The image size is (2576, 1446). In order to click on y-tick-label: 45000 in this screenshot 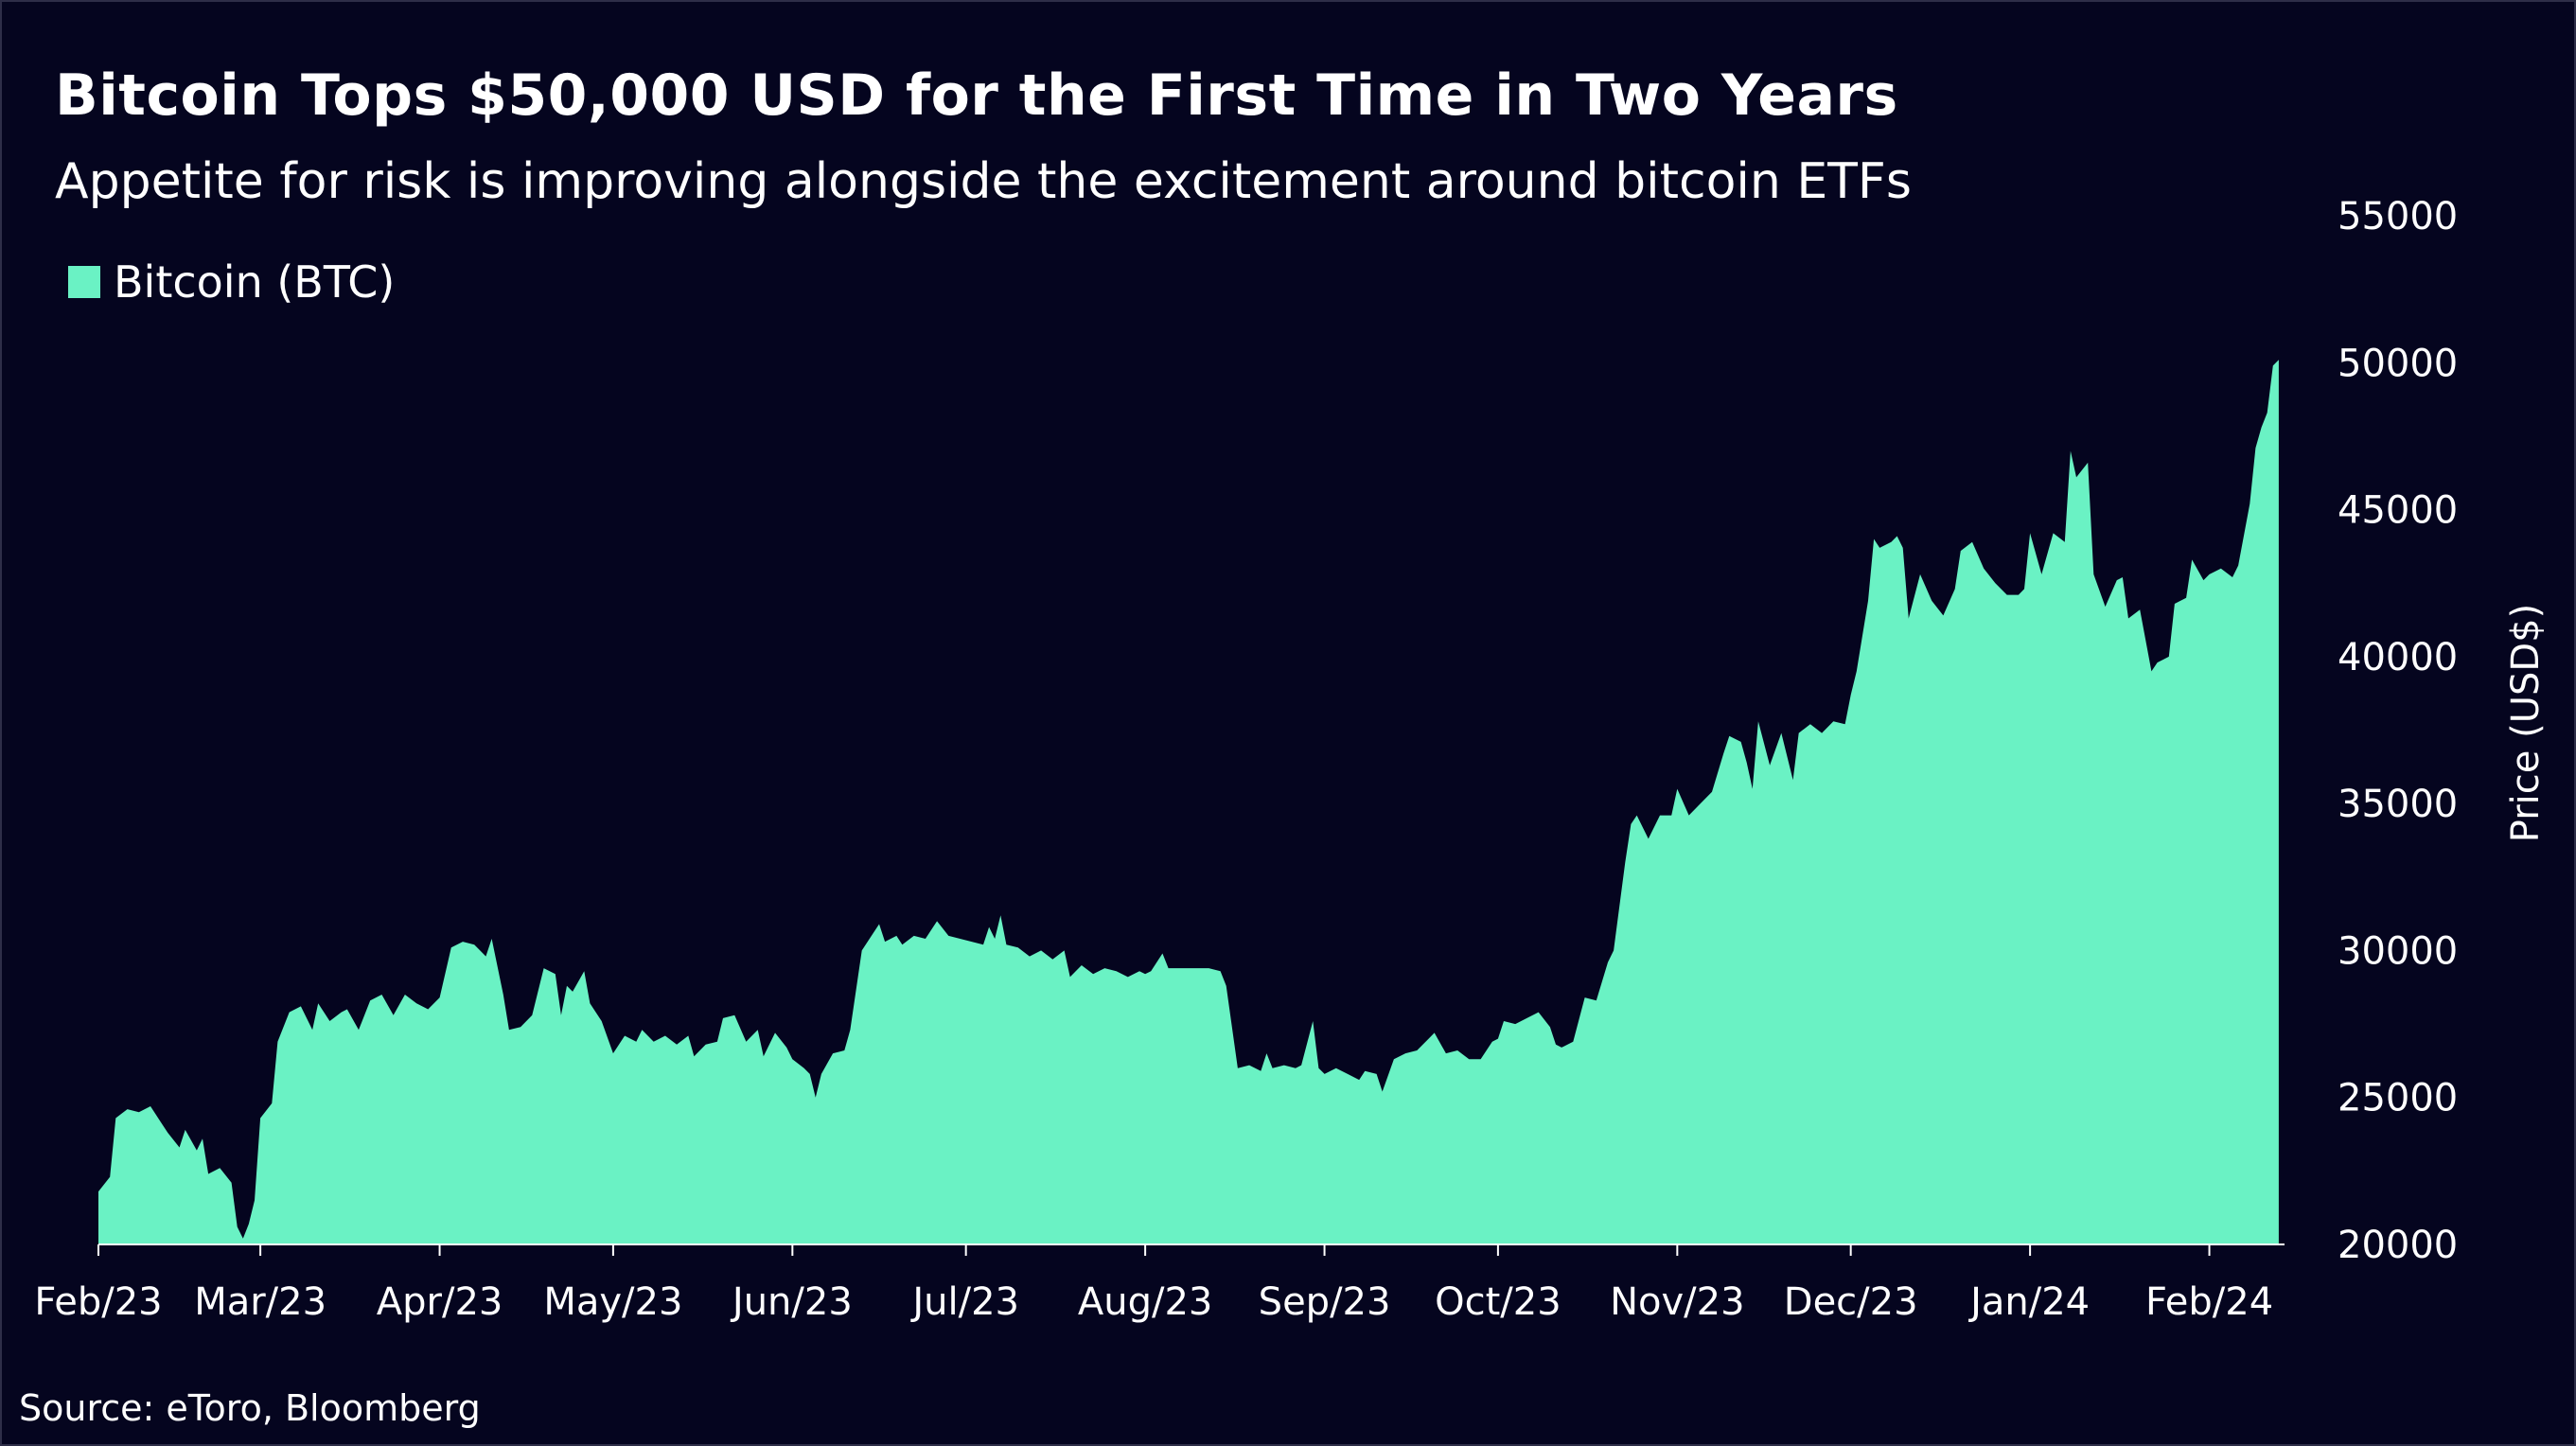, I will do `click(2398, 511)`.